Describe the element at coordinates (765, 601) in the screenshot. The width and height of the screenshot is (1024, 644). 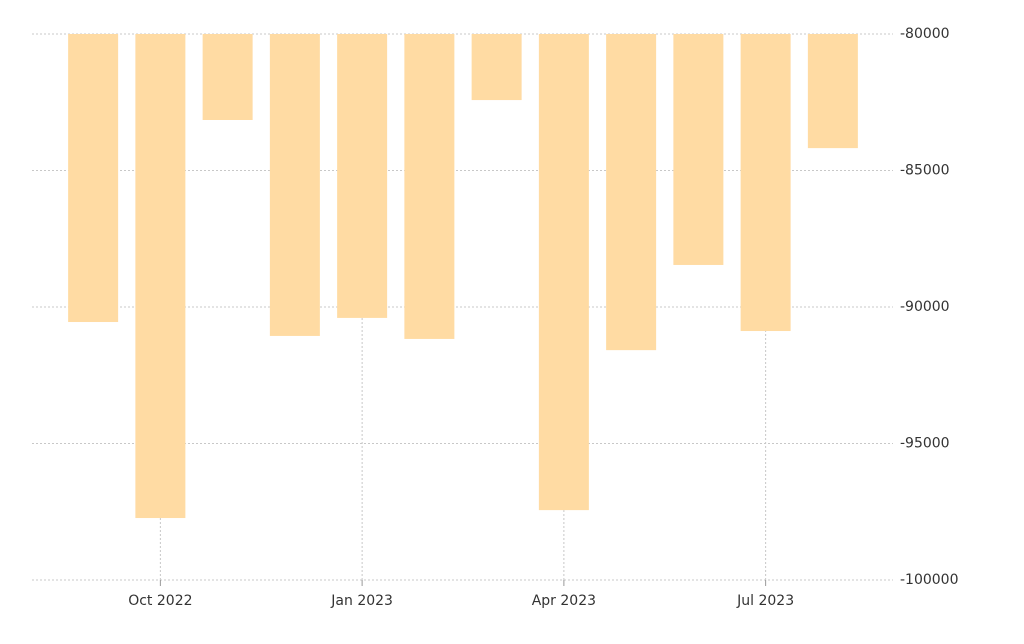
I see `x-tick-label: Jul 2023` at that location.